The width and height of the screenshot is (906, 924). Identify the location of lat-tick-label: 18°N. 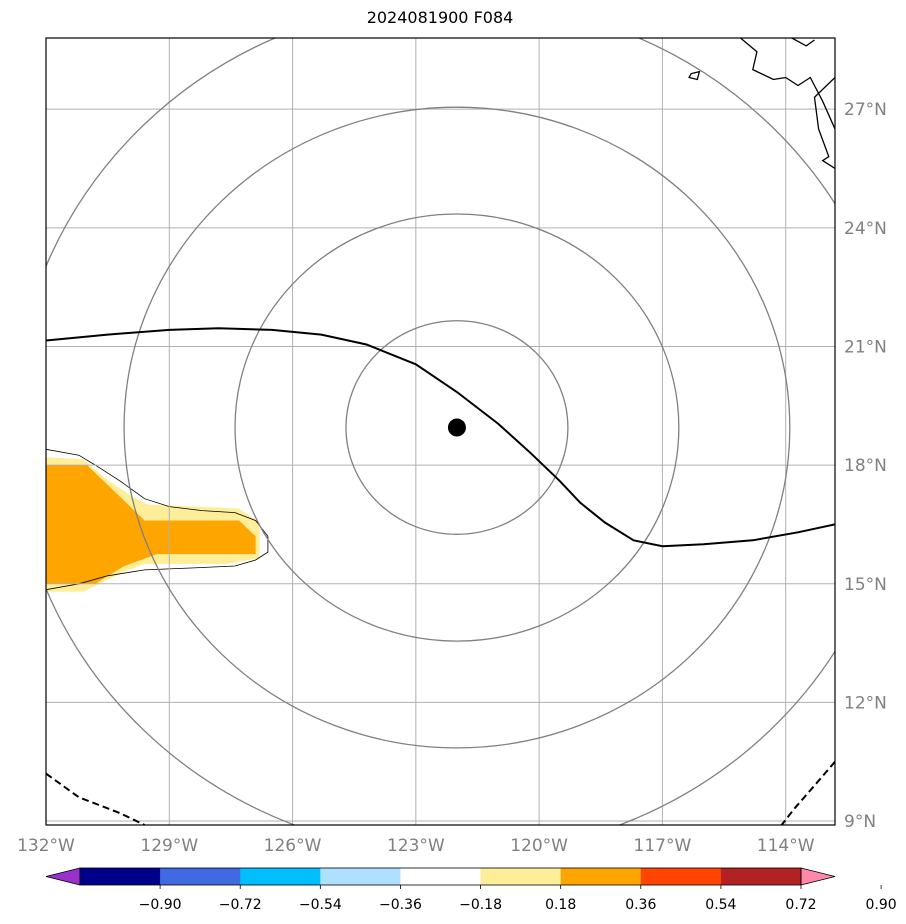
(865, 466).